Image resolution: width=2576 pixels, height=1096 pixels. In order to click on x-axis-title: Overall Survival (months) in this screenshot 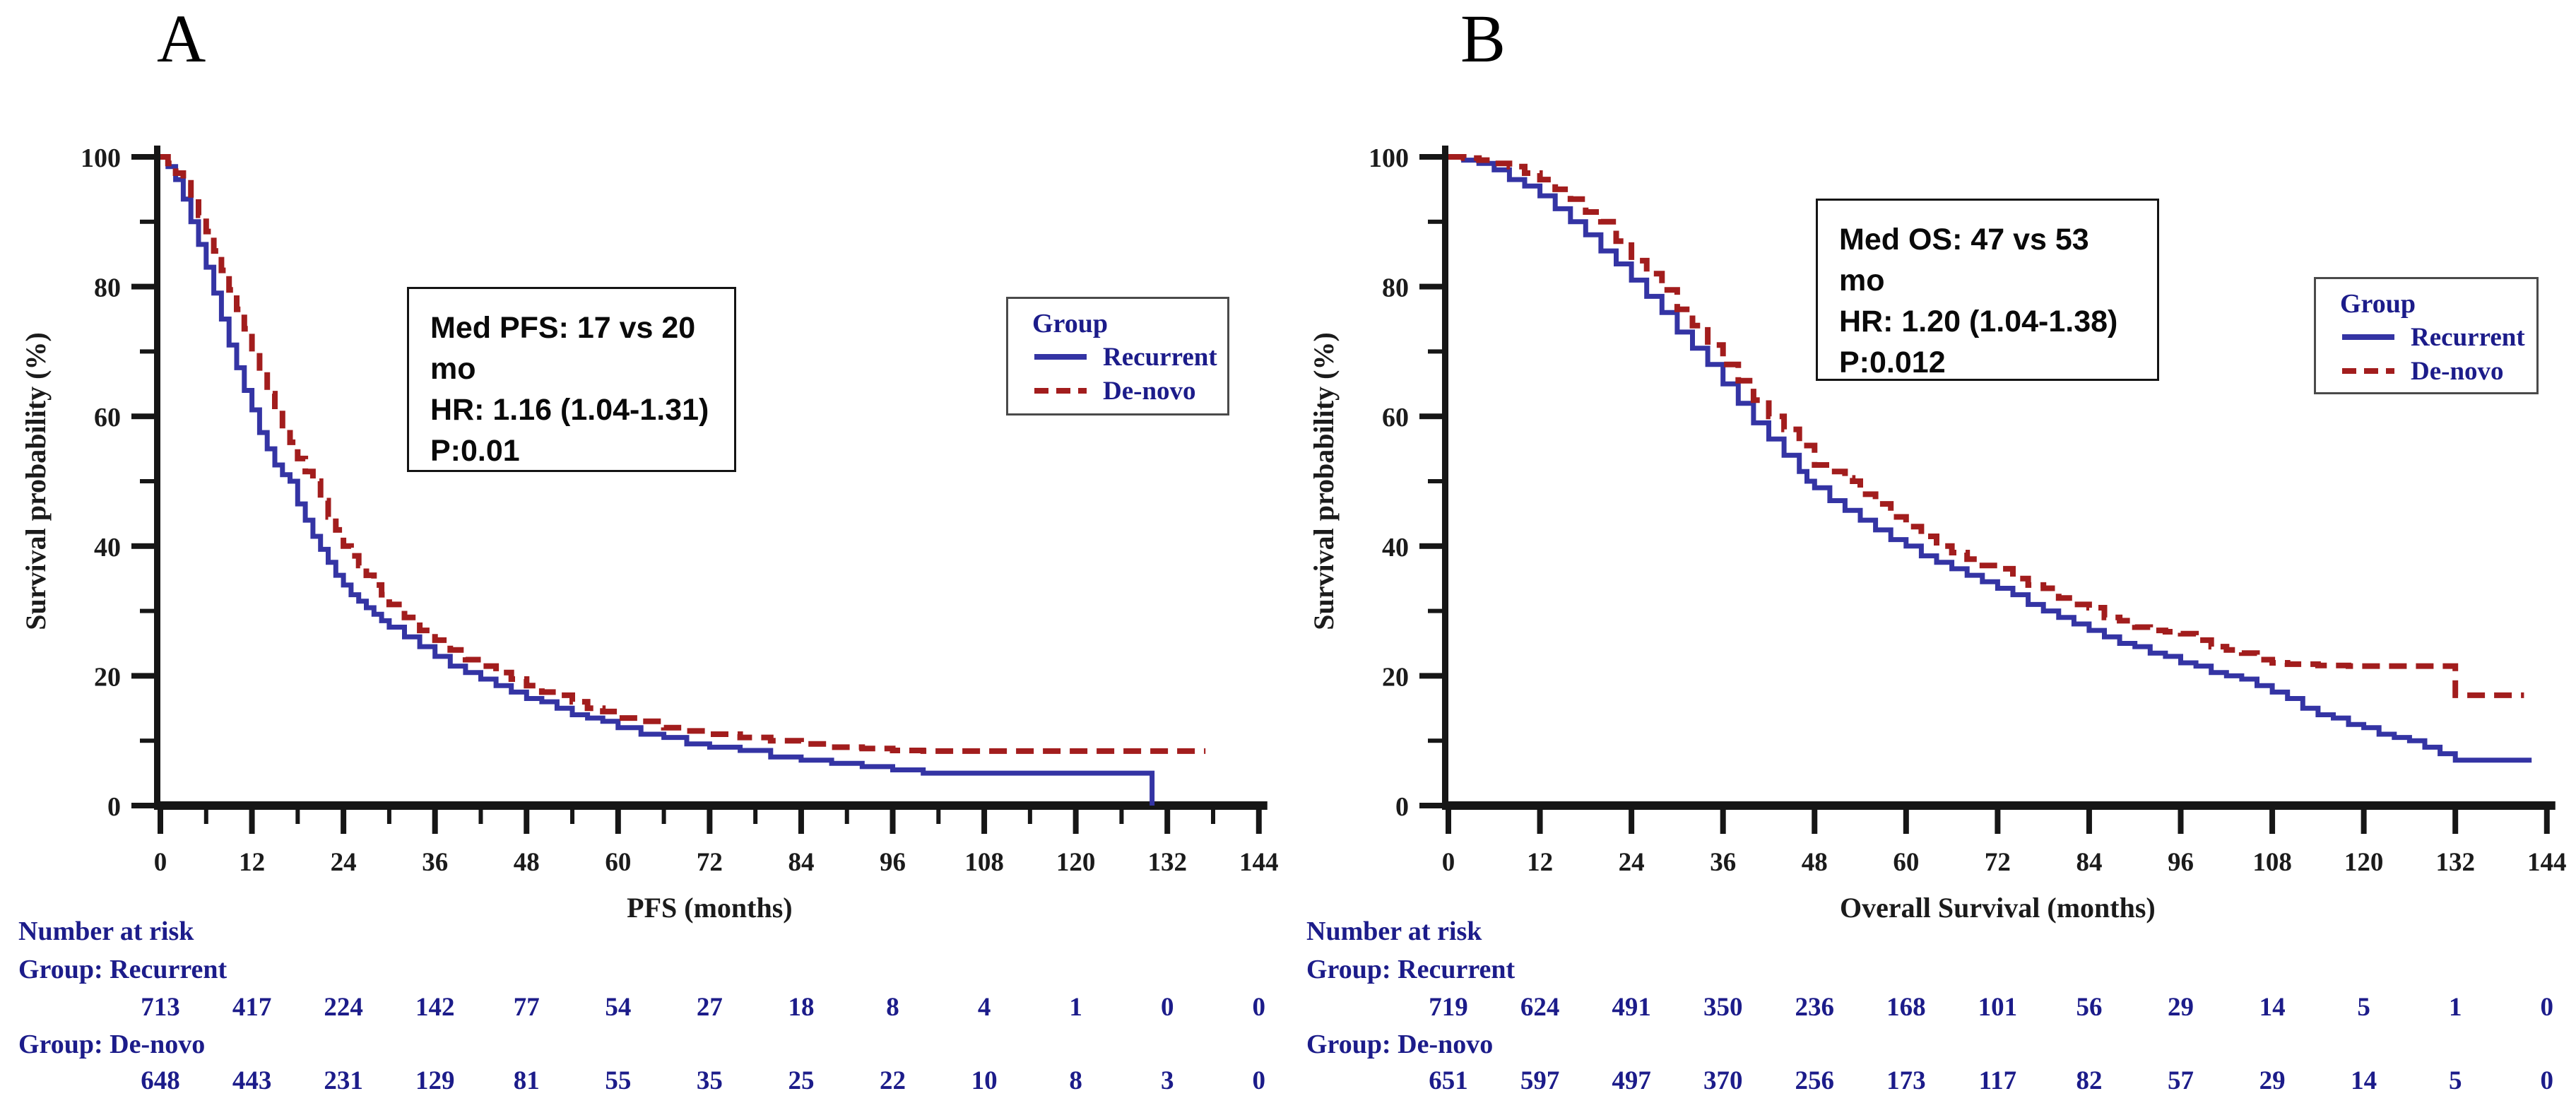, I will do `click(1998, 908)`.